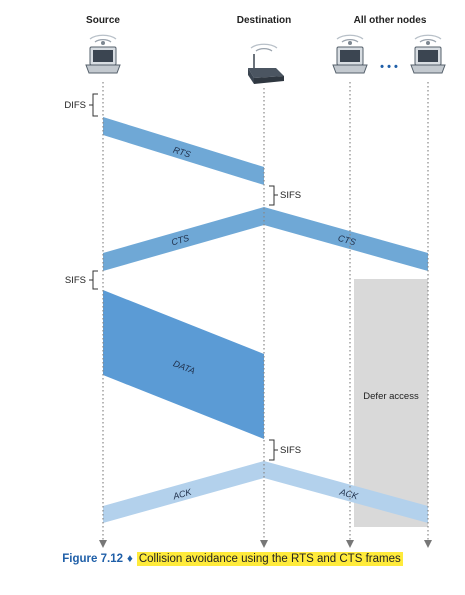 Image resolution: width=465 pixels, height=595 pixels. I want to click on sifs-label-2: SIFS, so click(75, 280).